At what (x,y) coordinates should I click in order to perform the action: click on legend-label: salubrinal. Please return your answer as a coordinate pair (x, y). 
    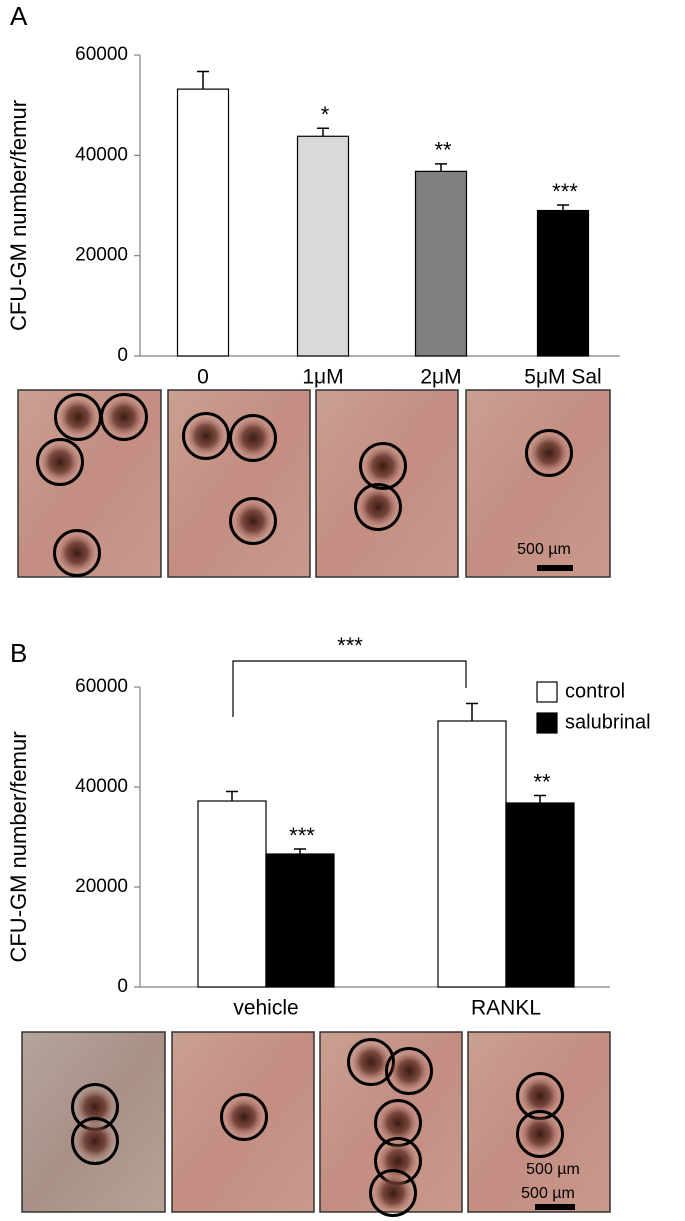
    Looking at the image, I should click on (608, 722).